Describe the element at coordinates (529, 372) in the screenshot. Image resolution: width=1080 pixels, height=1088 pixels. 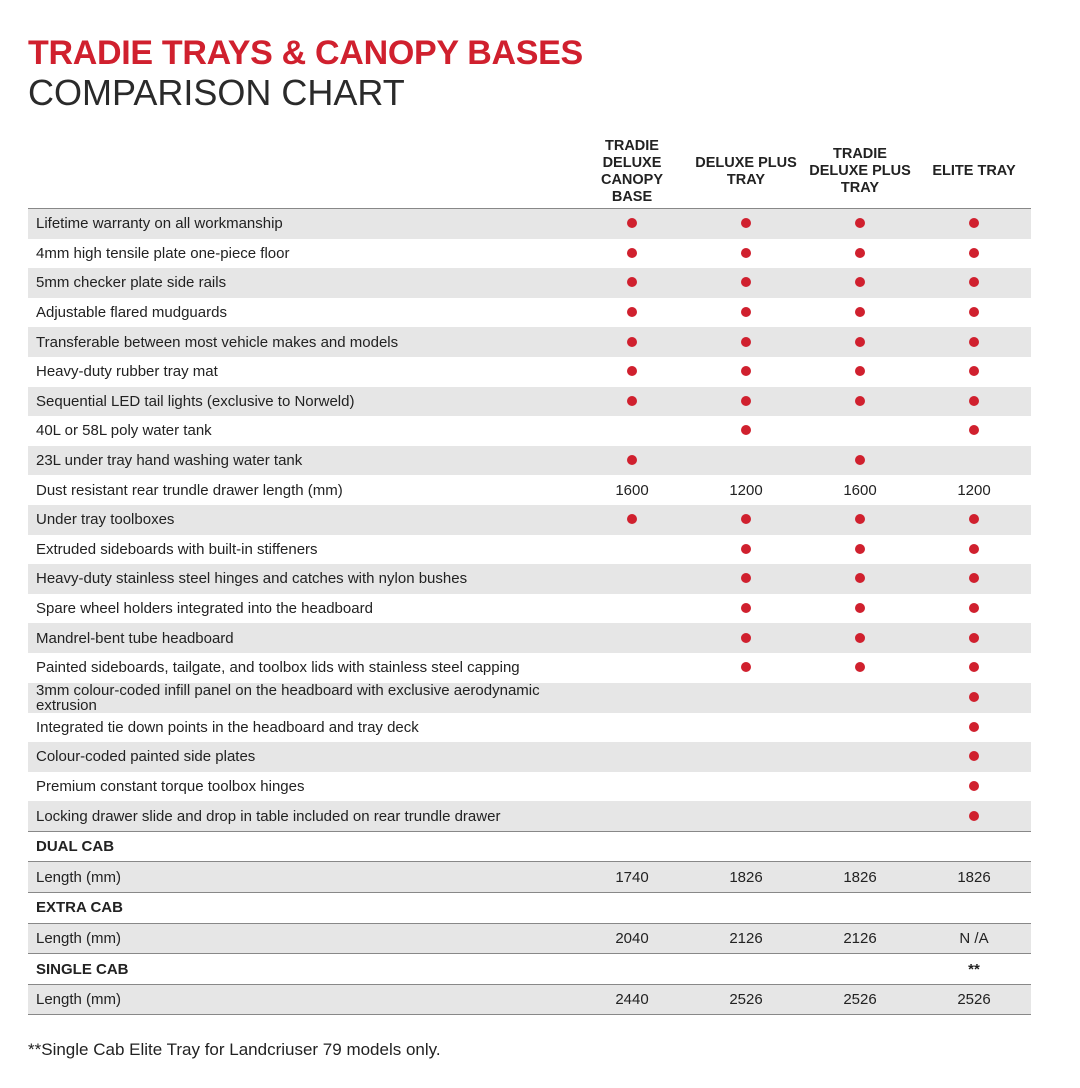
I see `row: Heavy-duty rubber tray mat` at that location.